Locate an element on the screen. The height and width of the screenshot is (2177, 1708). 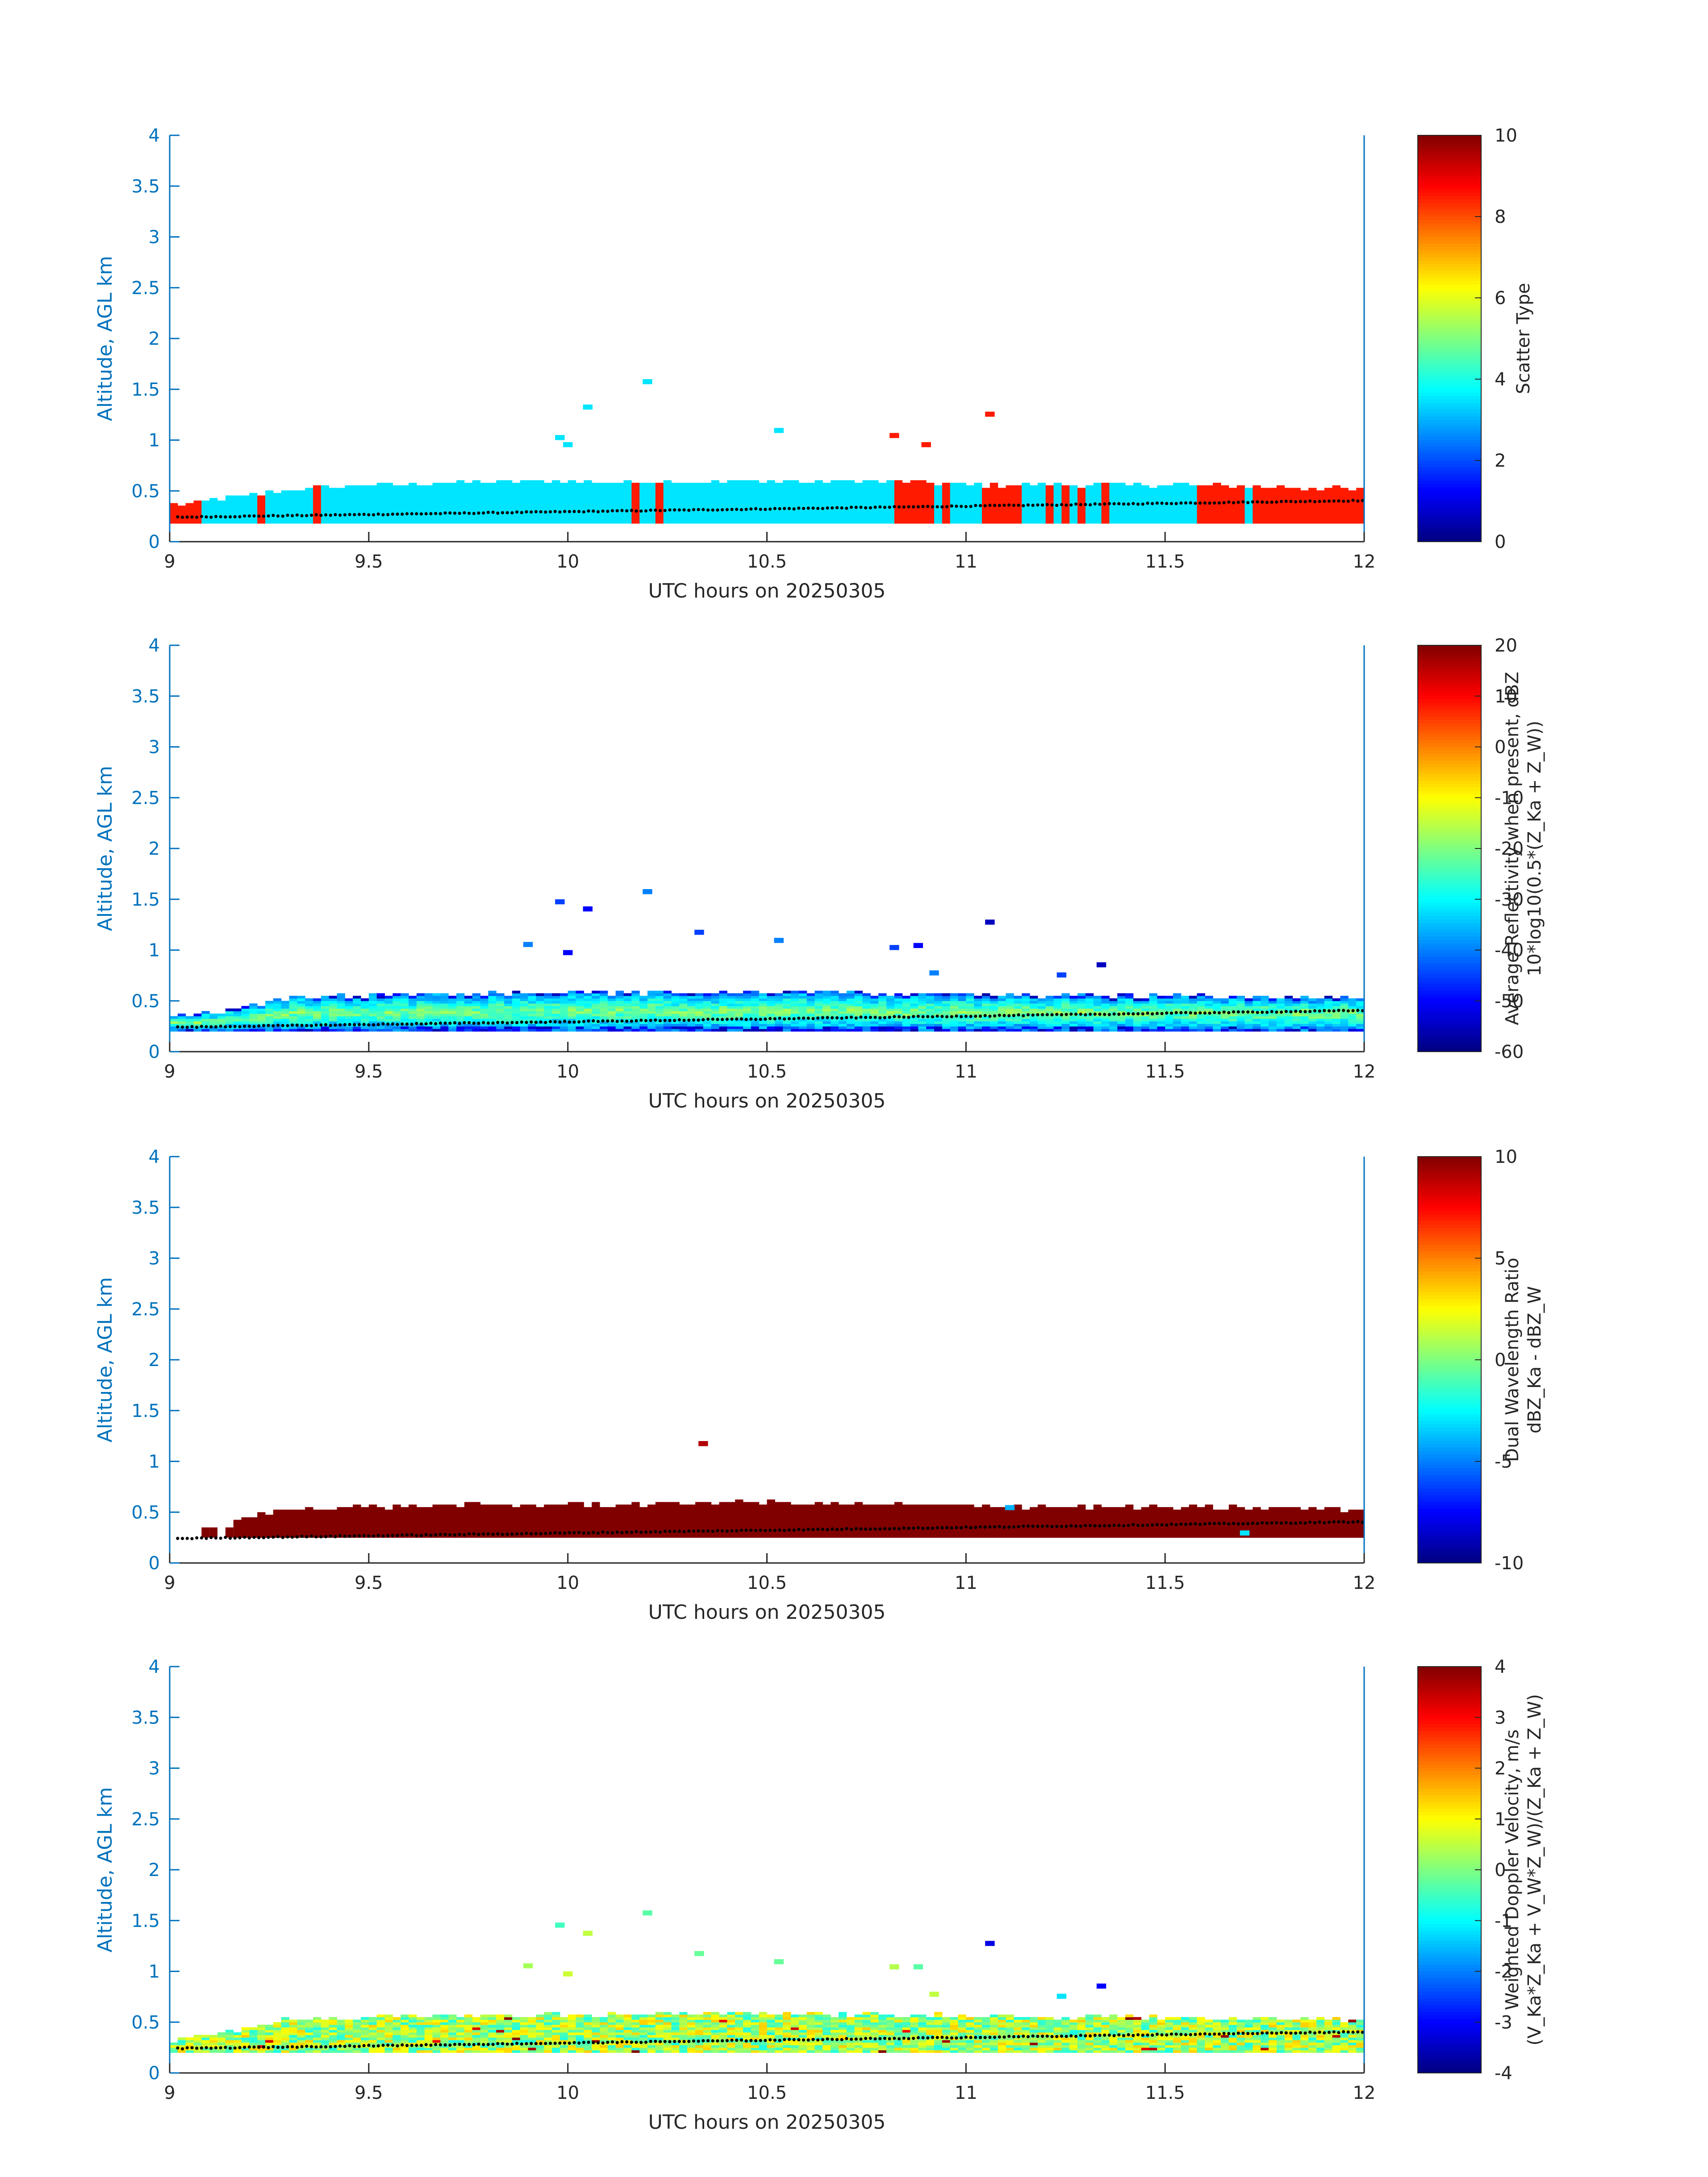
x-axis-label: UTC hours on 20250305 is located at coordinates (767, 591).